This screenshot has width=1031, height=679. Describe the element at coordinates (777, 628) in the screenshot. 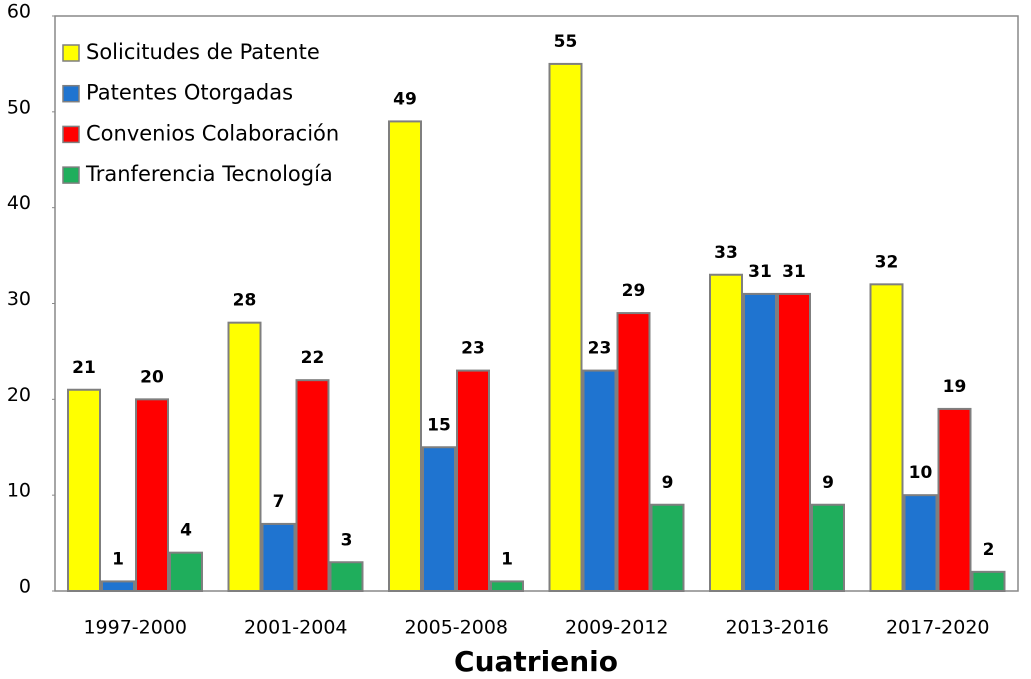

I see `x-tick-label: 2013-2016` at that location.